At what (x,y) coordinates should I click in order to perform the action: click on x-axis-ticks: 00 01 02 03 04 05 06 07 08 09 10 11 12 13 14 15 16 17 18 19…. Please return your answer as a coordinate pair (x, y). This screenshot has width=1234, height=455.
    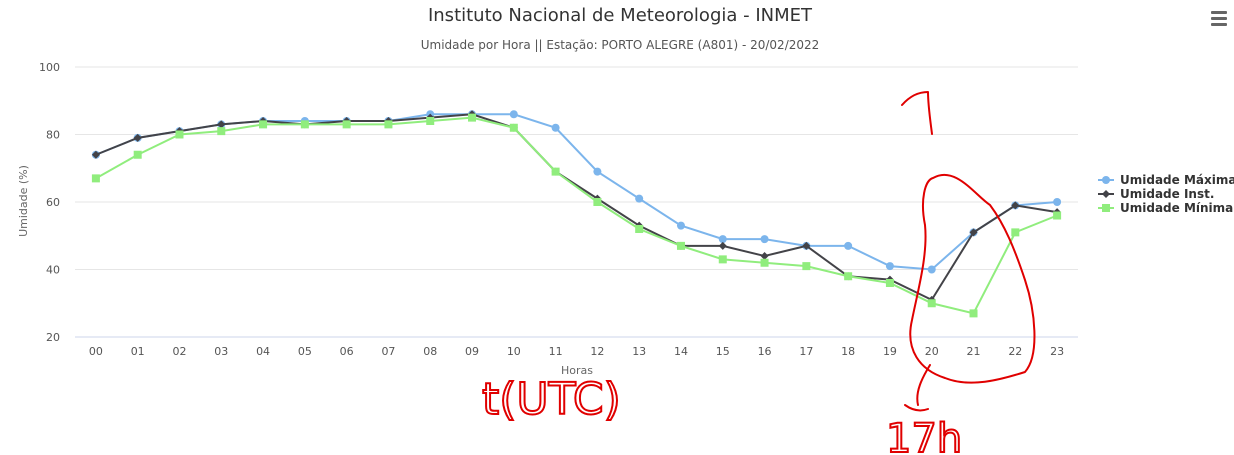
    Looking at the image, I should click on (576, 351).